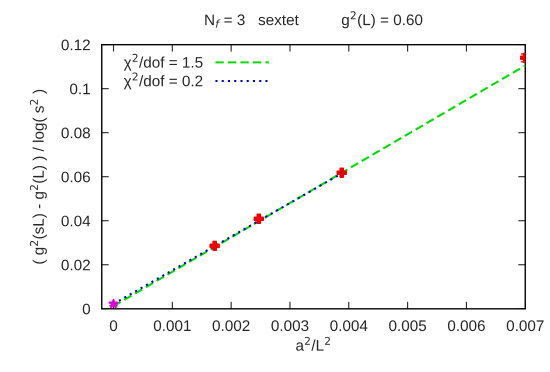 The height and width of the screenshot is (372, 550). I want to click on x-axis-title: a$^{2}$/L$^{2}$, so click(313, 343).